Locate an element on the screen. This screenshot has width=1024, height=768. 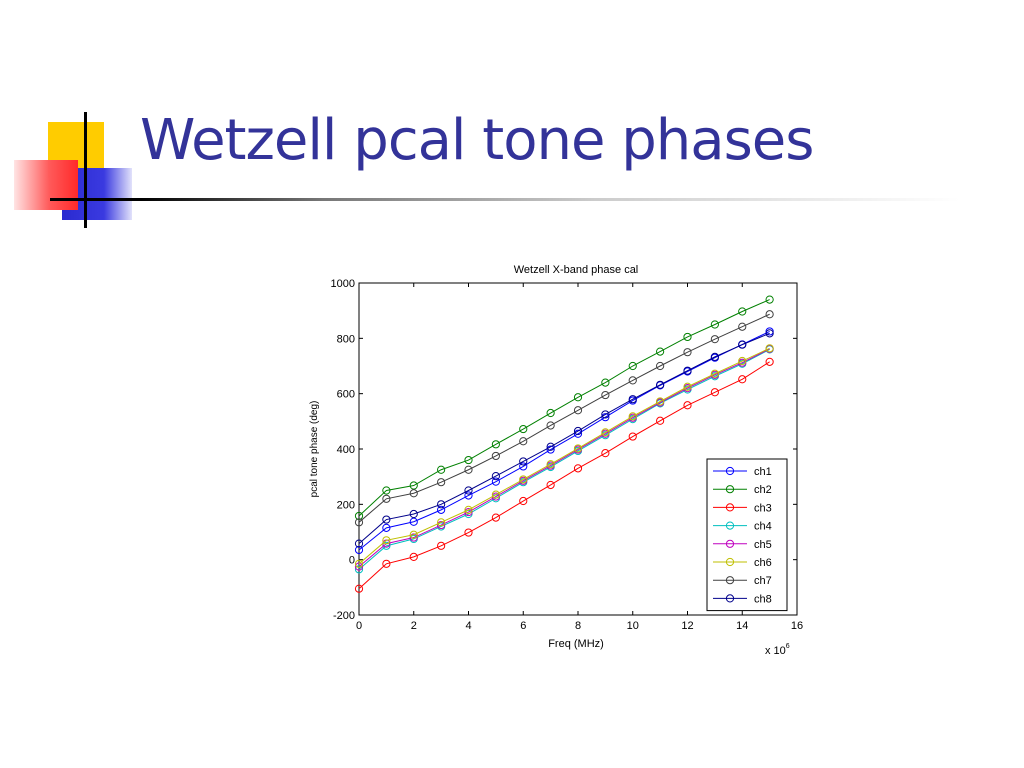
series-ch3 is located at coordinates (564, 475).